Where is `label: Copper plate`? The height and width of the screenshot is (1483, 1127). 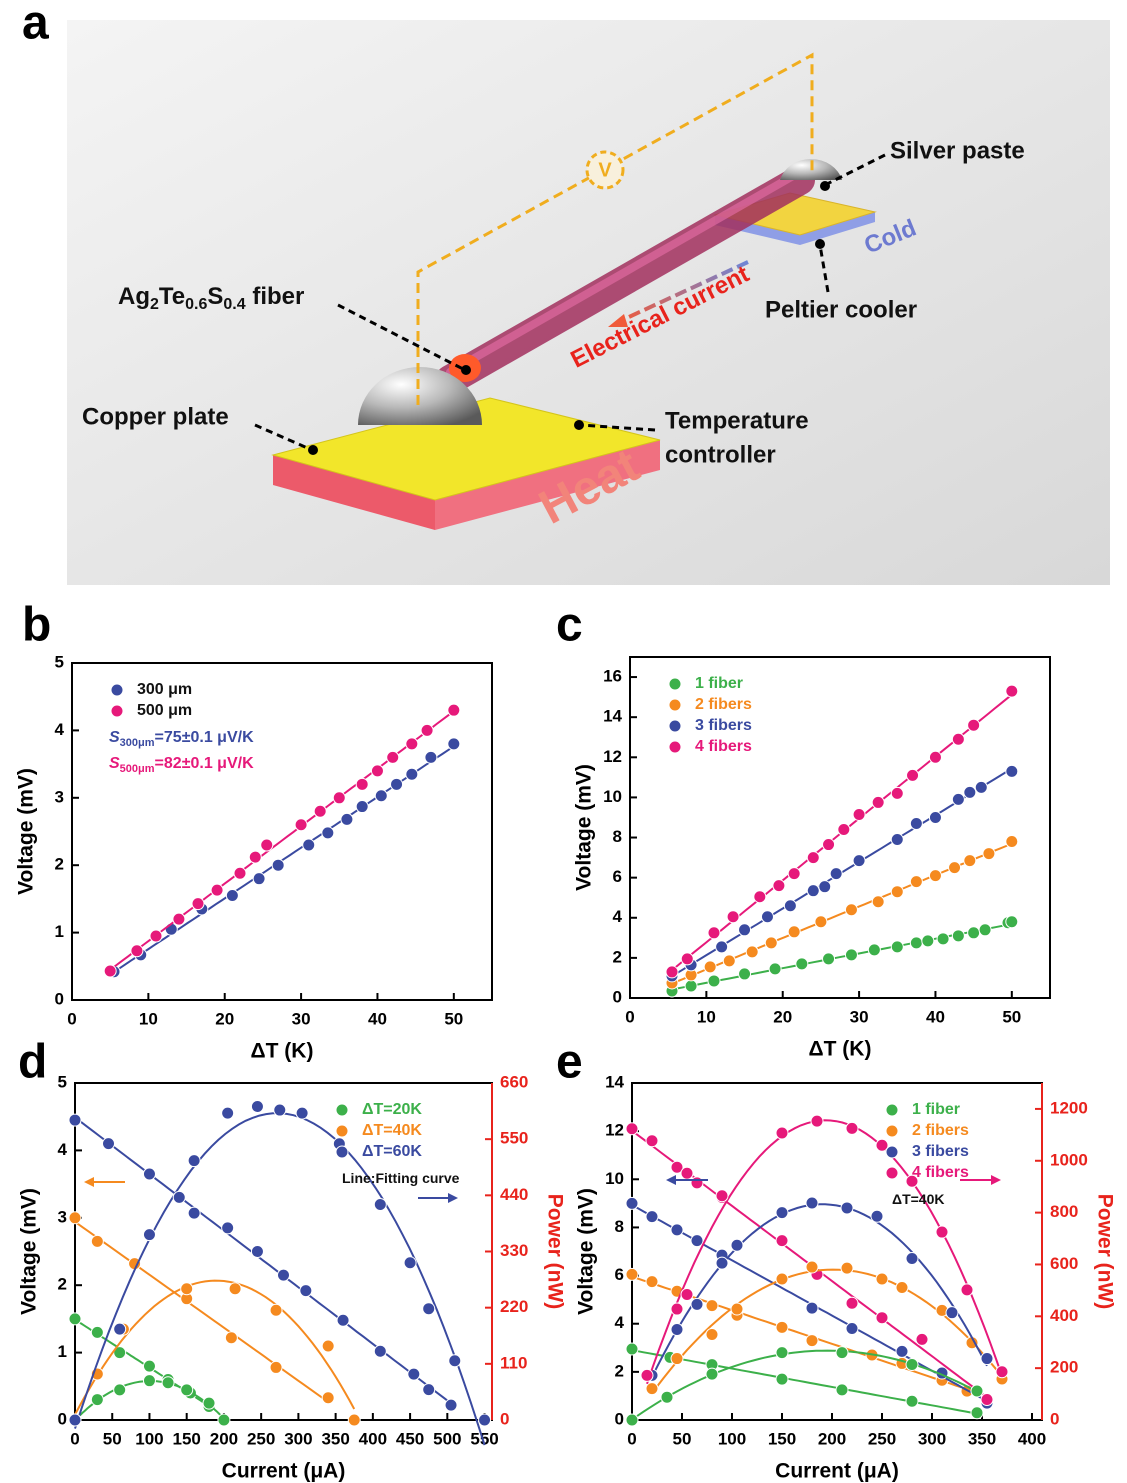 label: Copper plate is located at coordinates (155, 416).